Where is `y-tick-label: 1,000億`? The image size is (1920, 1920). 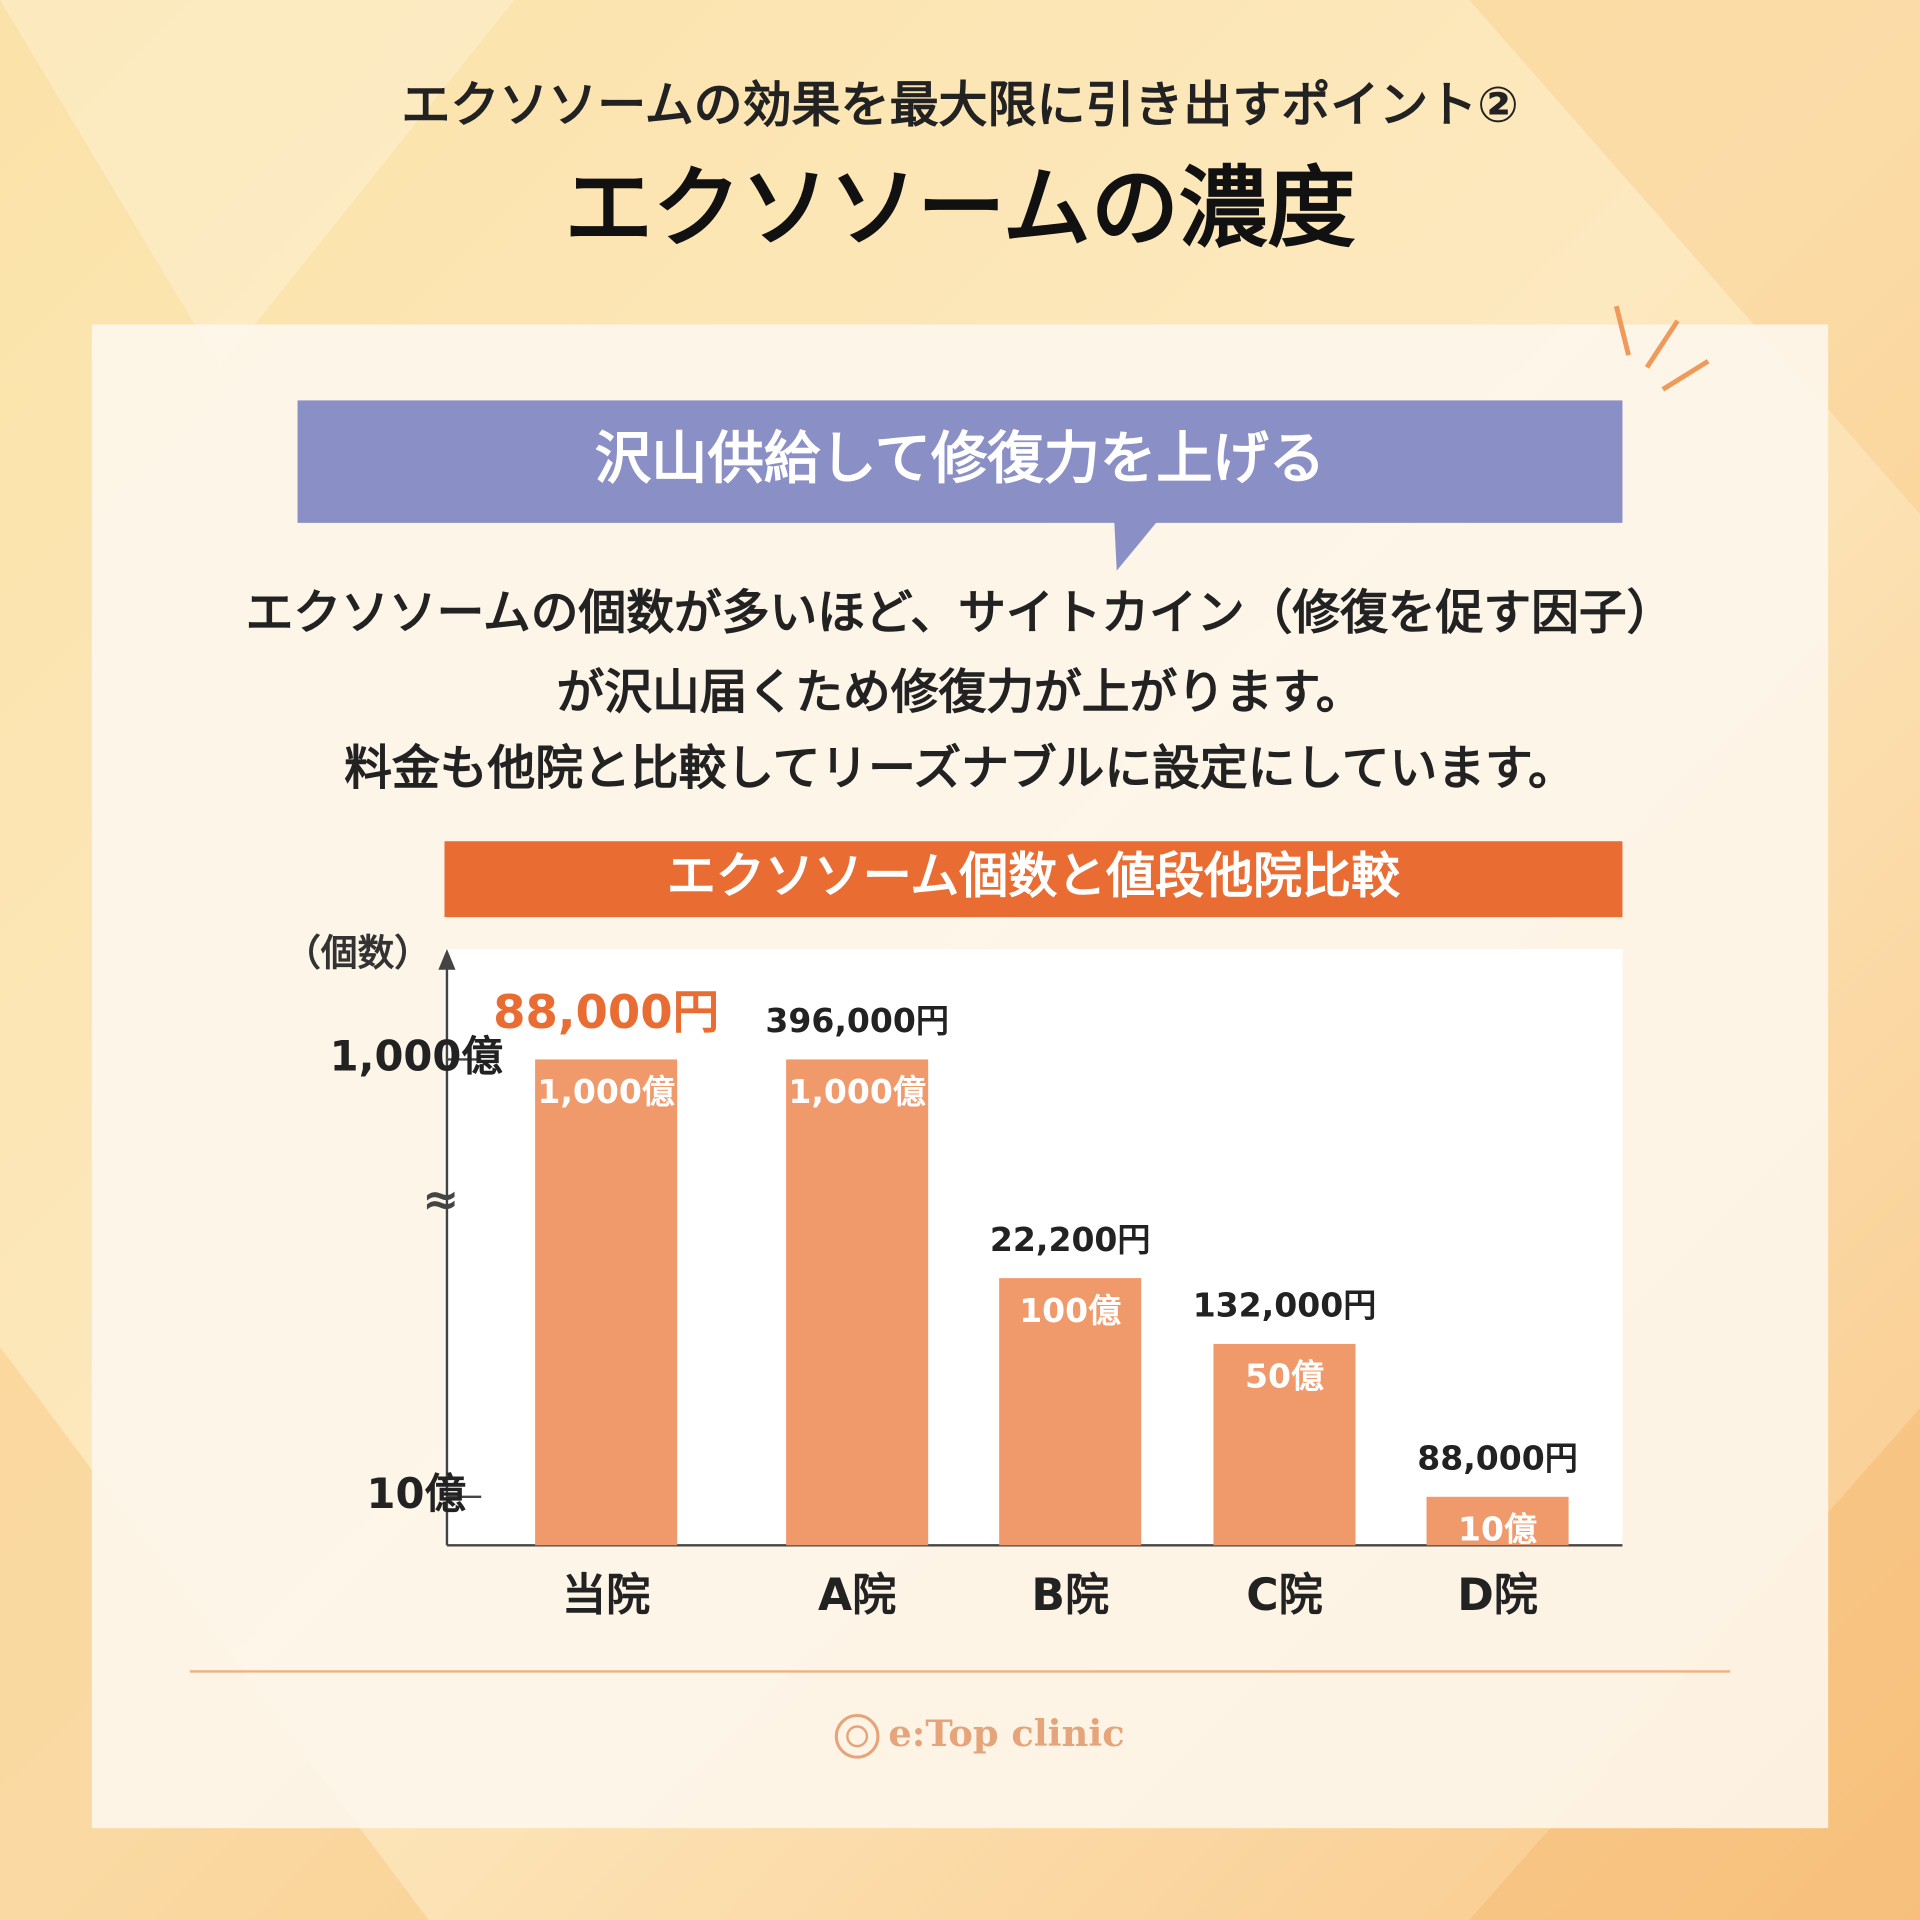 y-tick-label: 1,000億 is located at coordinates (417, 1055).